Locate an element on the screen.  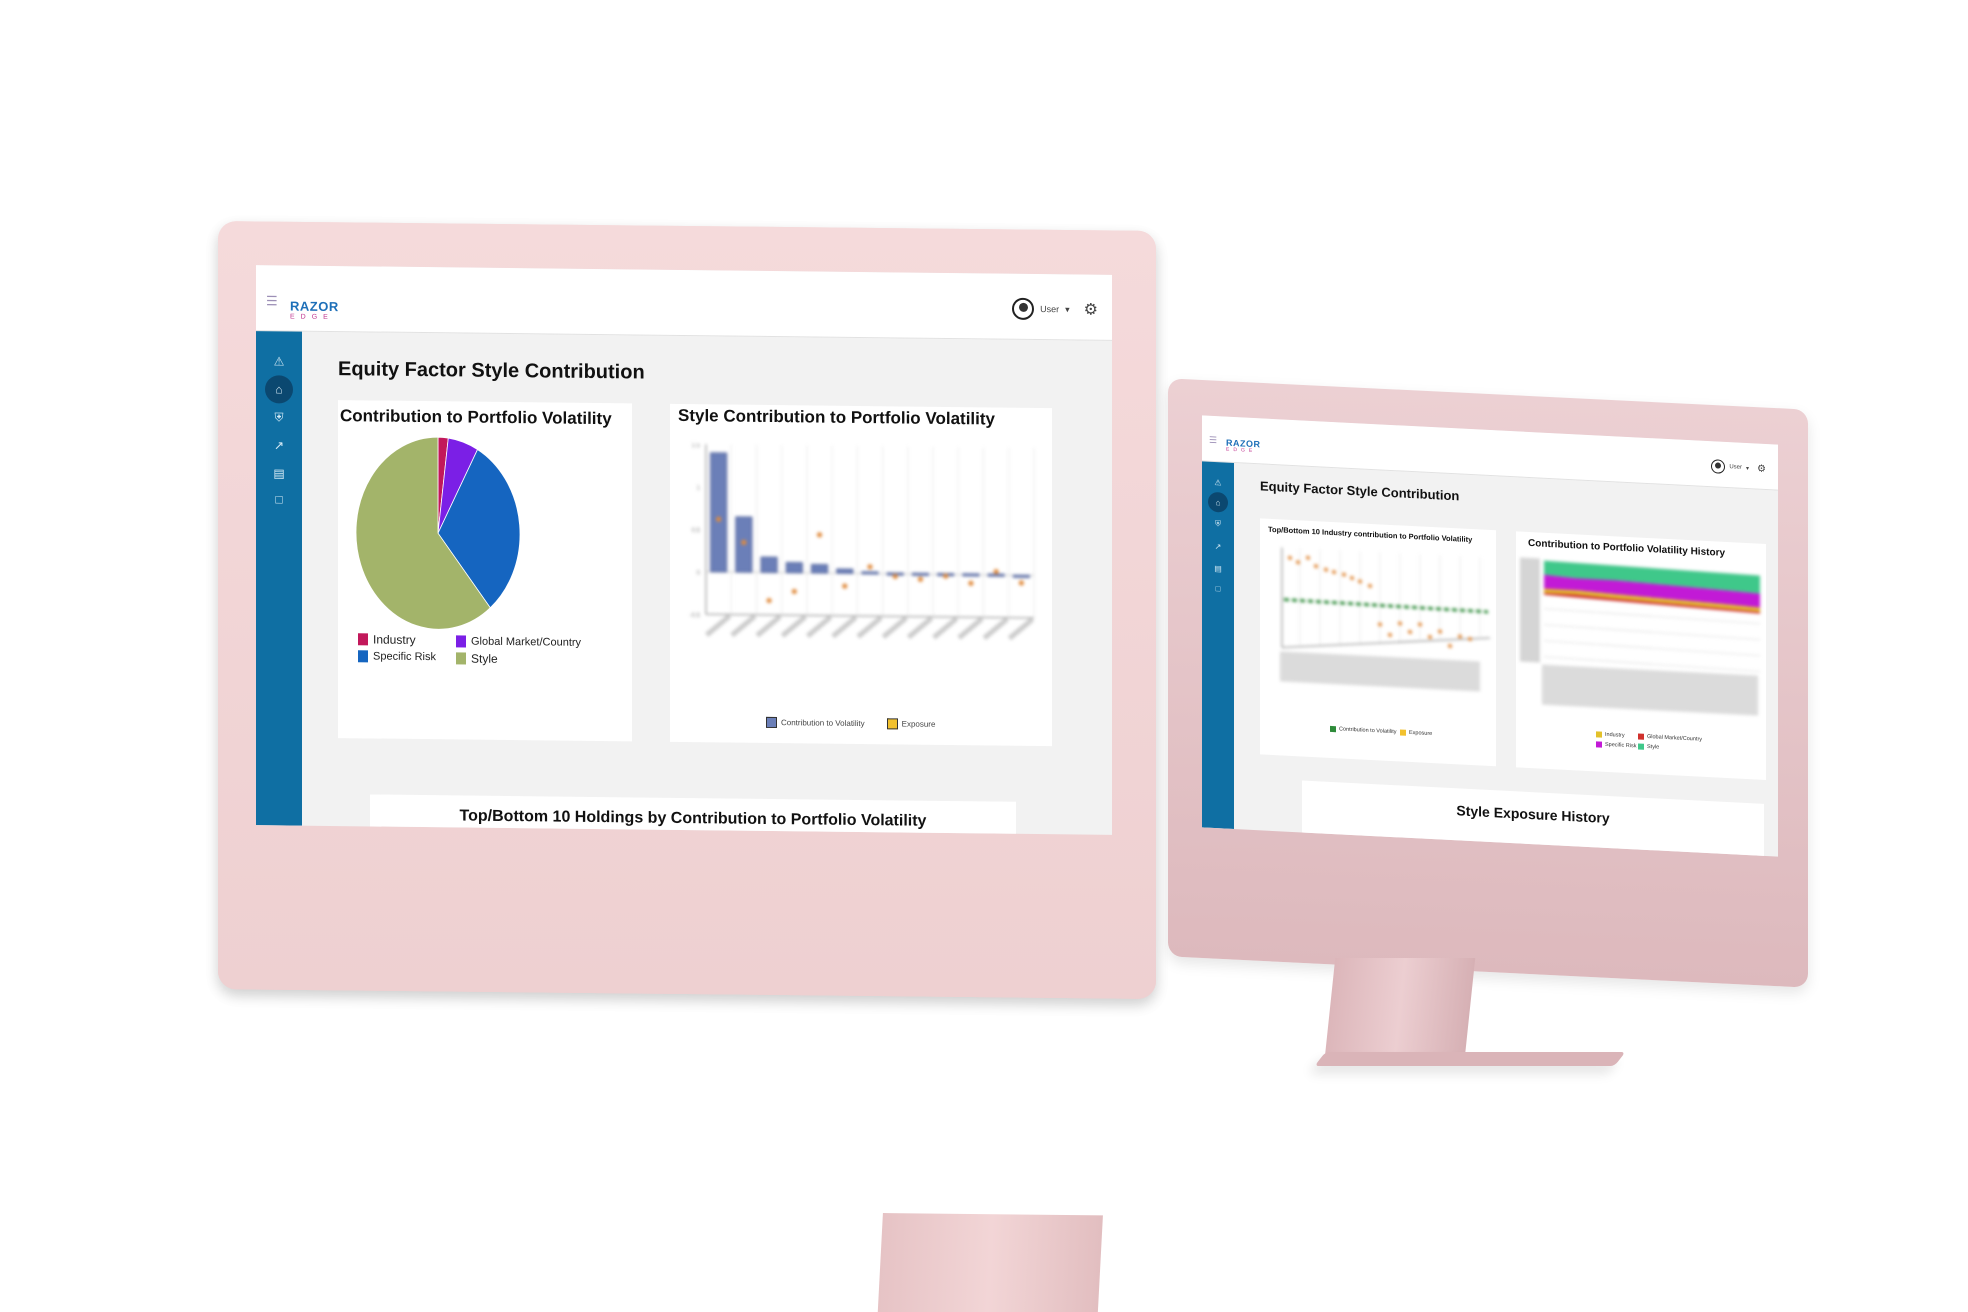
right-monitor-foot is located at coordinates (1470, 1059).